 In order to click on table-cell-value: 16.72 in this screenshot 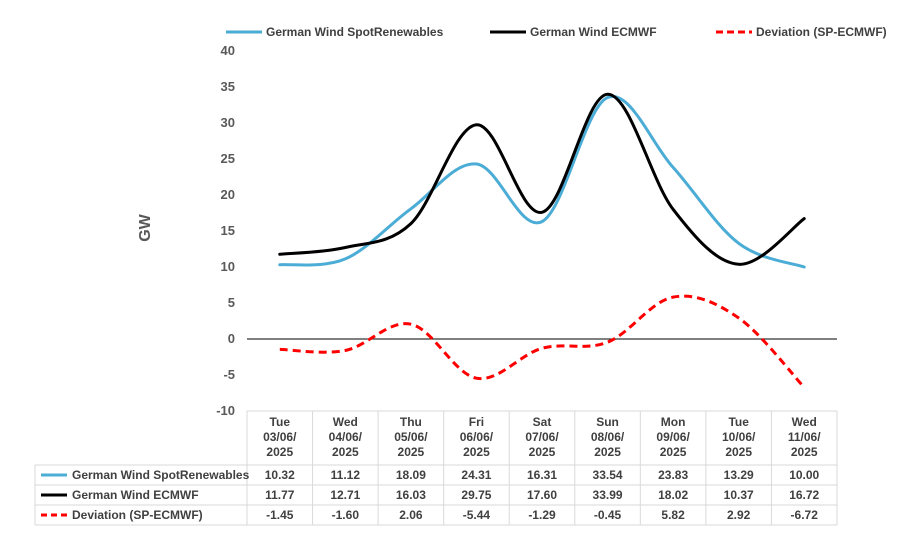, I will do `click(804, 495)`.